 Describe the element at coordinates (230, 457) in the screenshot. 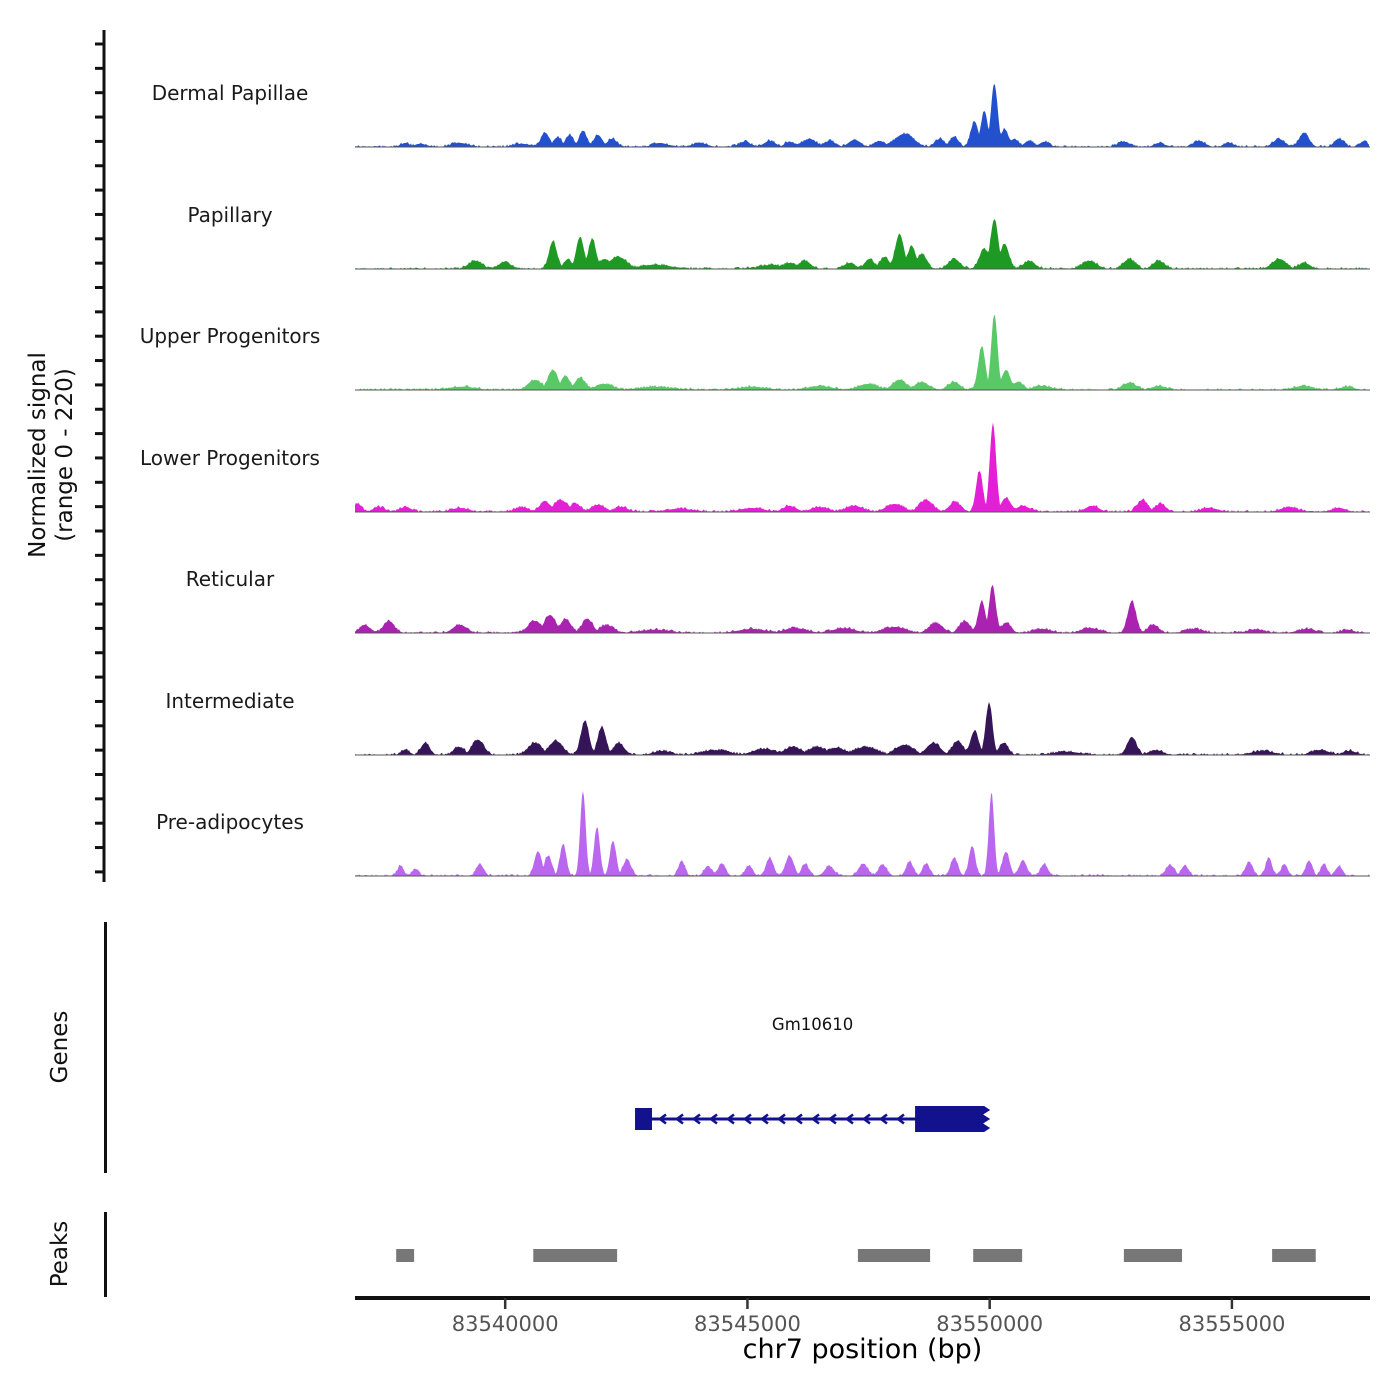

I see `track-label-lower-progenitors: Lower Progenitors` at that location.